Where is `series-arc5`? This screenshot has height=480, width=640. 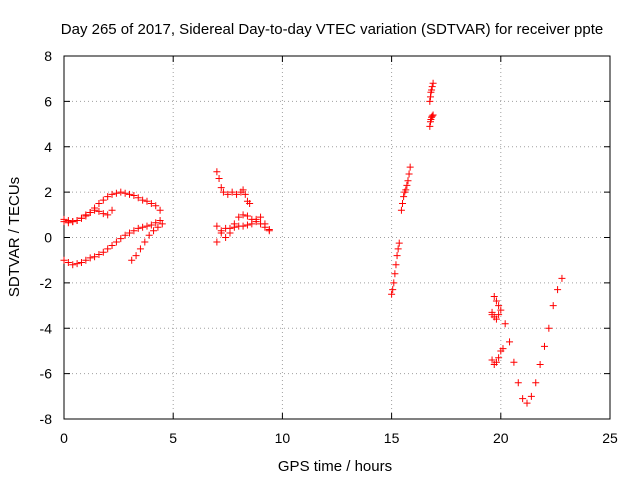
series-arc5 is located at coordinates (233, 187).